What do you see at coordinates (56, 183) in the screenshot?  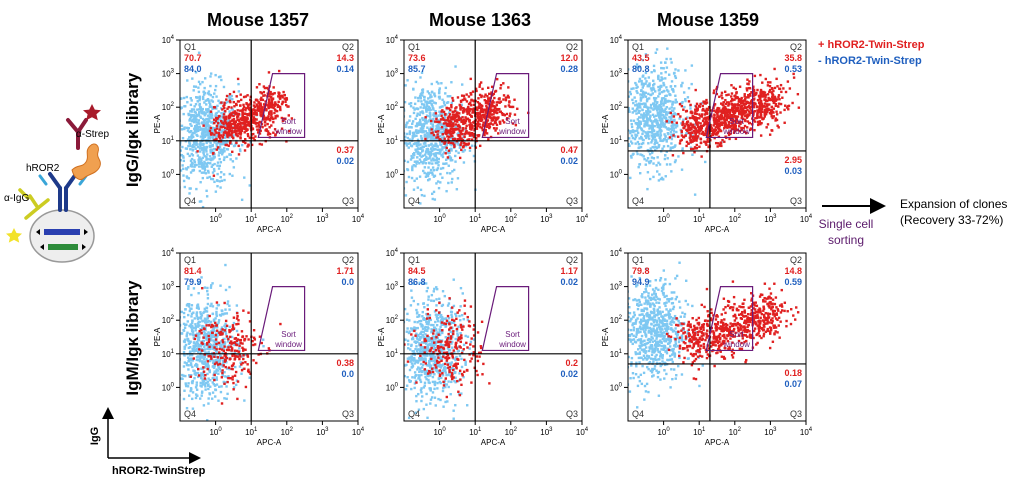 I see `cell-schematic: α-Strep hROR2 α-IgG` at bounding box center [56, 183].